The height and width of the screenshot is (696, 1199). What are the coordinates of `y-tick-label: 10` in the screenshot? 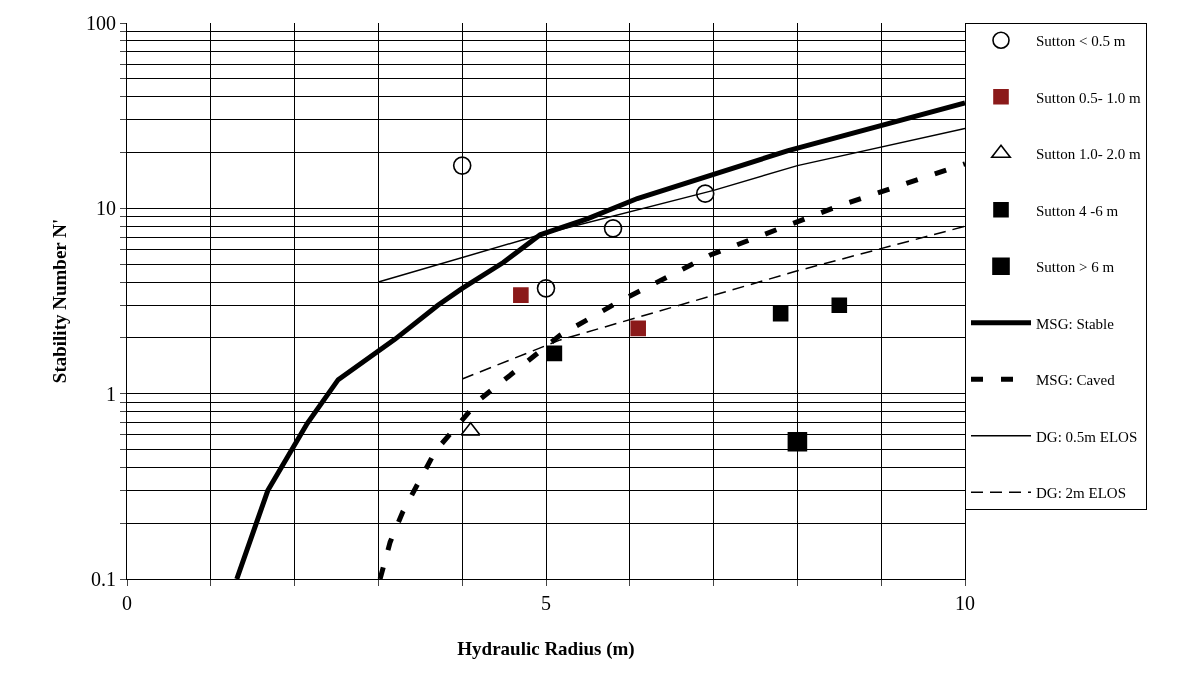 It's located at (106, 208).